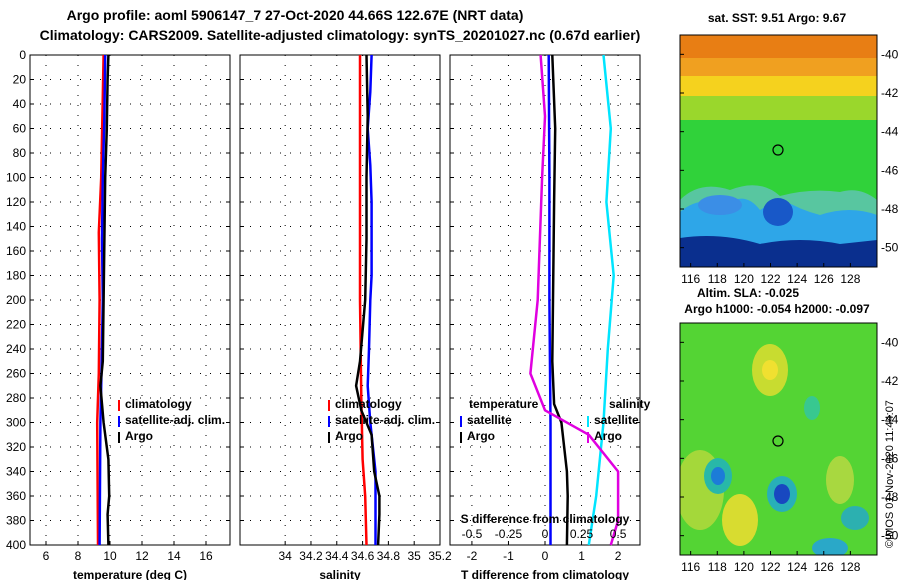 The width and height of the screenshot is (900, 580). I want to click on sla-map-frame, so click(778, 439).